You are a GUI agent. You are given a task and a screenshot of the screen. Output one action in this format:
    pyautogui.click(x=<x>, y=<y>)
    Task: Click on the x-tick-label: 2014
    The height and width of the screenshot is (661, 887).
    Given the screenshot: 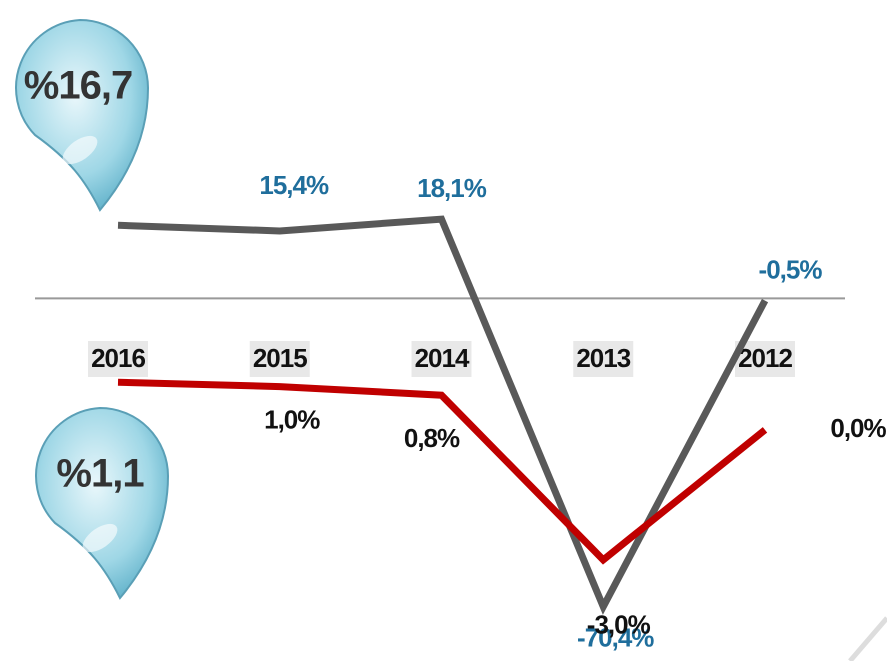 What is the action you would take?
    pyautogui.click(x=442, y=358)
    